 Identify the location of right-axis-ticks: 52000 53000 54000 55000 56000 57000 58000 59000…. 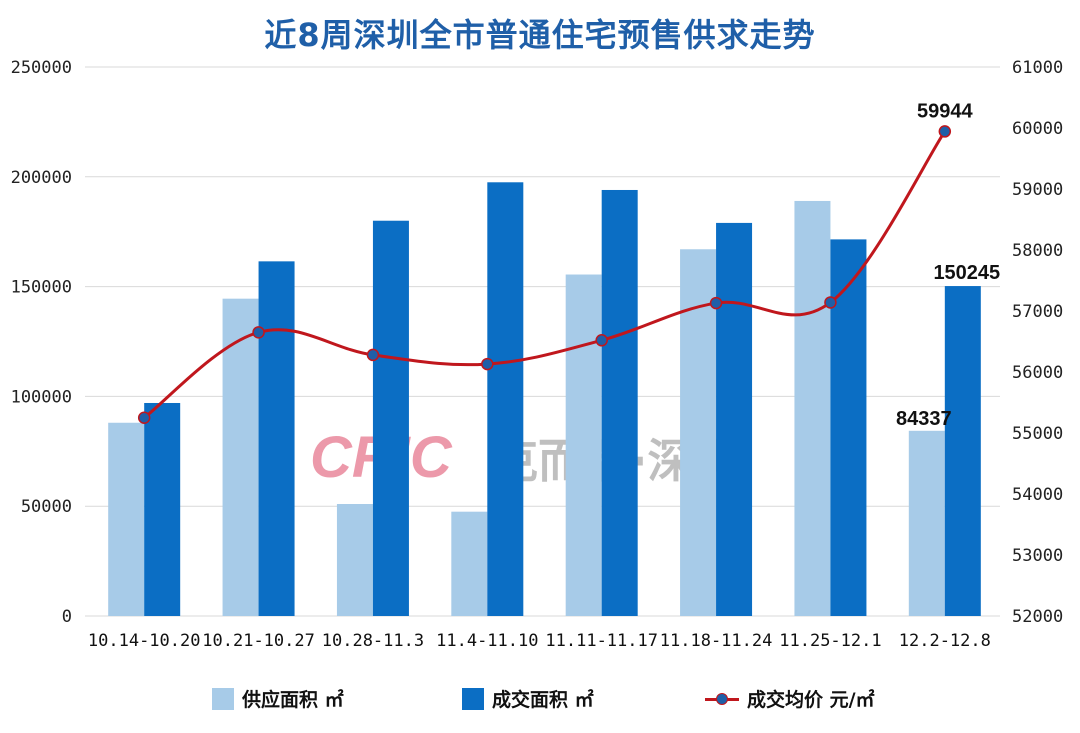
(1037, 342).